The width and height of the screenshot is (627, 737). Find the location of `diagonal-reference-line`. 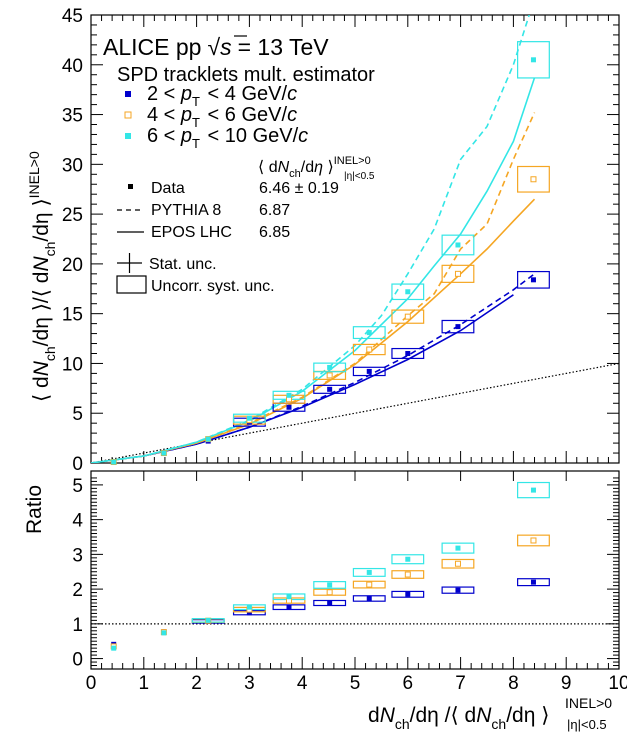

diagonal-reference-line is located at coordinates (355, 413).